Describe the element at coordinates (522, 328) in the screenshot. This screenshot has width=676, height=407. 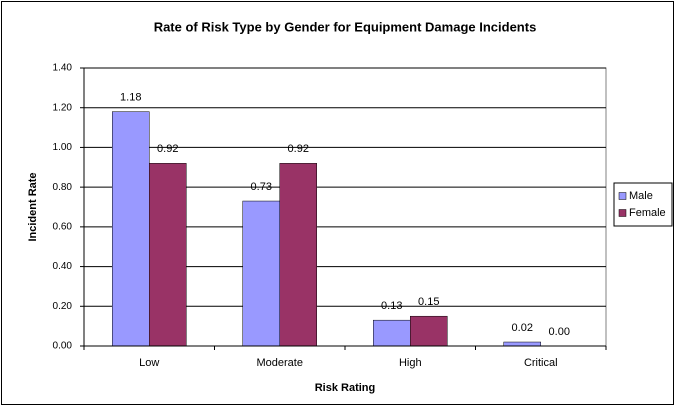
I see `value-label: 0.02` at that location.